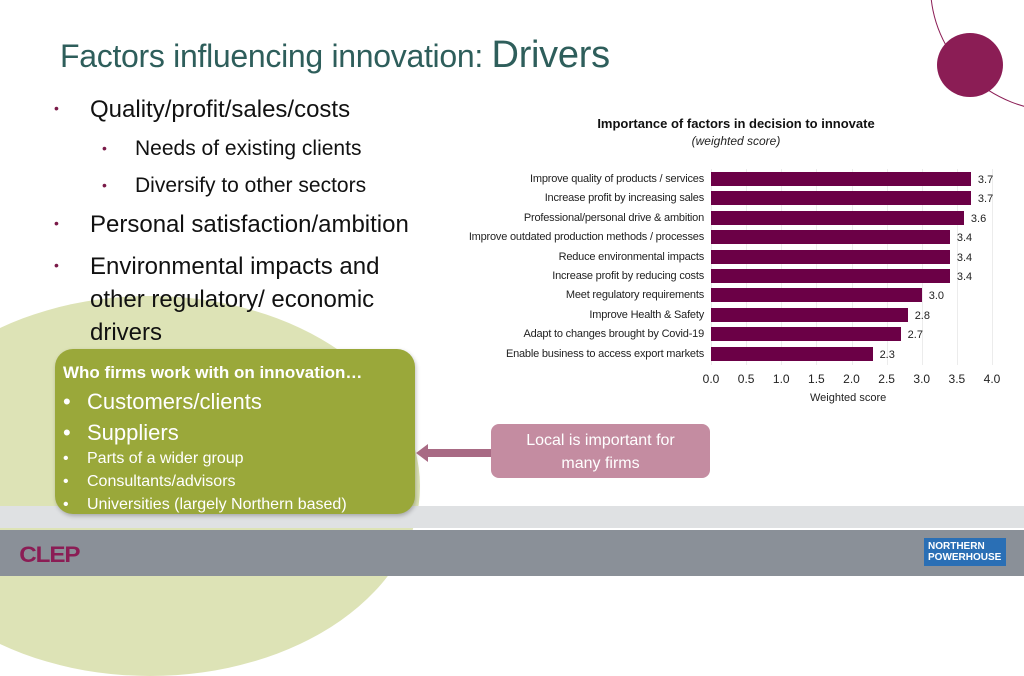 The width and height of the screenshot is (1024, 676). Describe the element at coordinates (126, 332) in the screenshot. I see `bullet-text: drivers` at that location.